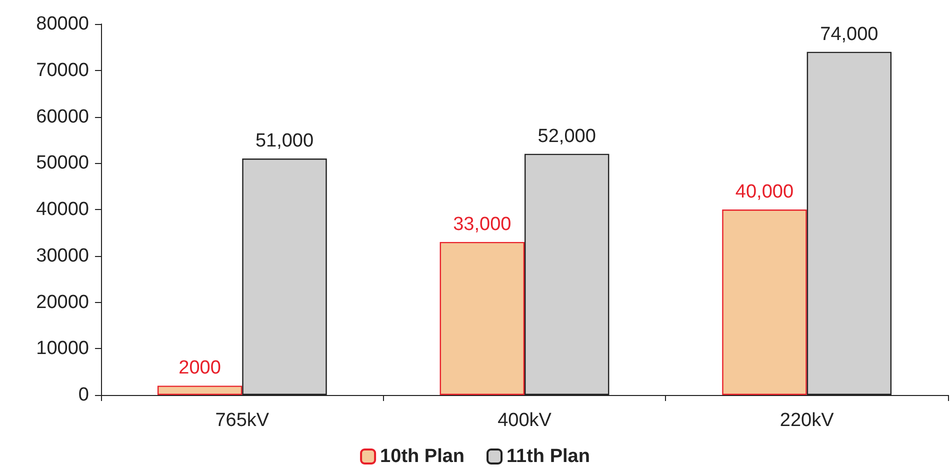 Image resolution: width=950 pixels, height=471 pixels. Describe the element at coordinates (764, 192) in the screenshot. I see `data-label: 40,000` at that location.